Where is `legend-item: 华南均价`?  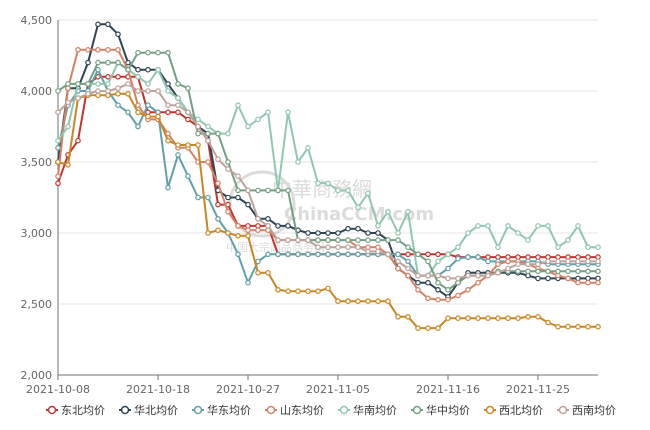 legend-item: 华南均价 is located at coordinates (367, 410).